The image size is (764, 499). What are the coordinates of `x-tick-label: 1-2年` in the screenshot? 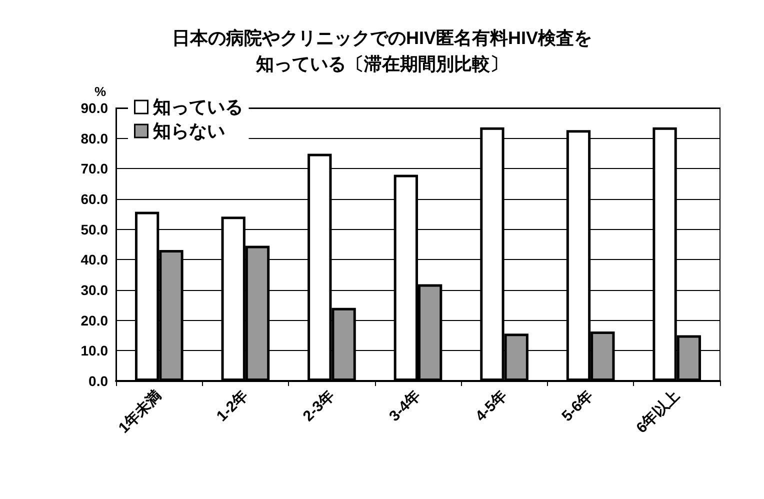 It's located at (232, 405).